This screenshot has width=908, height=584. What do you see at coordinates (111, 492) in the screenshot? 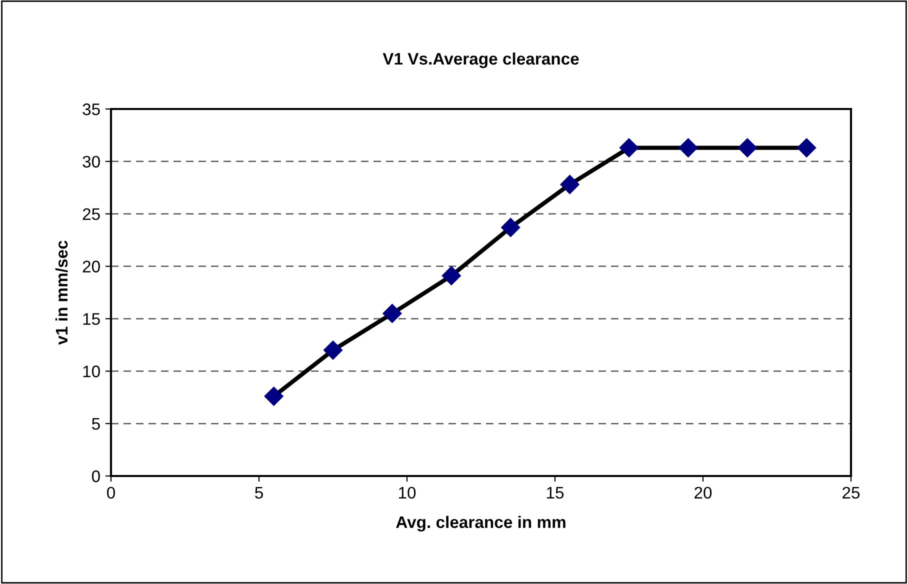
I see `x-tick-label: 0` at bounding box center [111, 492].